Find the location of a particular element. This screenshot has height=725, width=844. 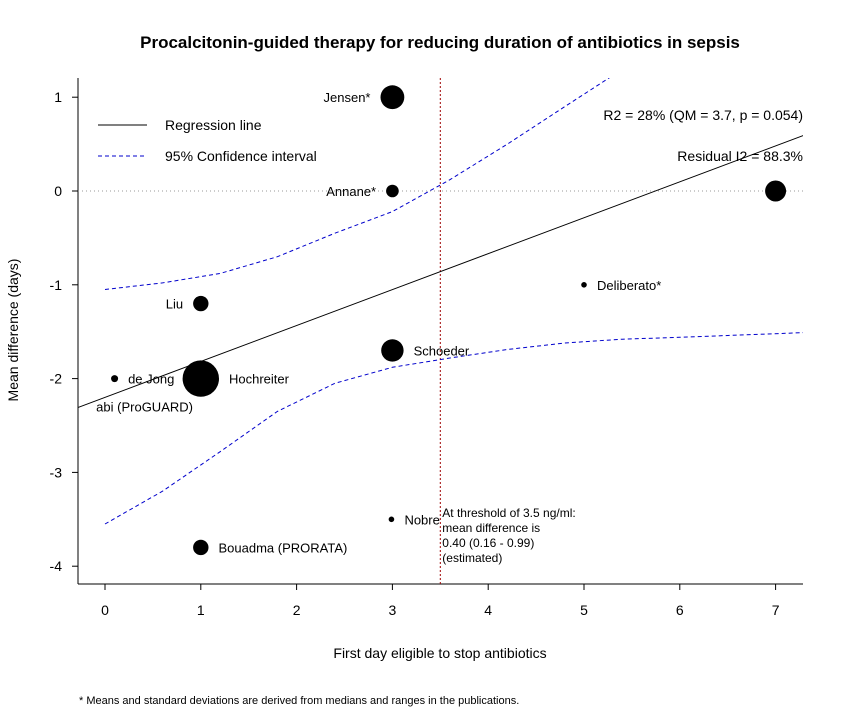

x-tick-label: 4 is located at coordinates (488, 610).